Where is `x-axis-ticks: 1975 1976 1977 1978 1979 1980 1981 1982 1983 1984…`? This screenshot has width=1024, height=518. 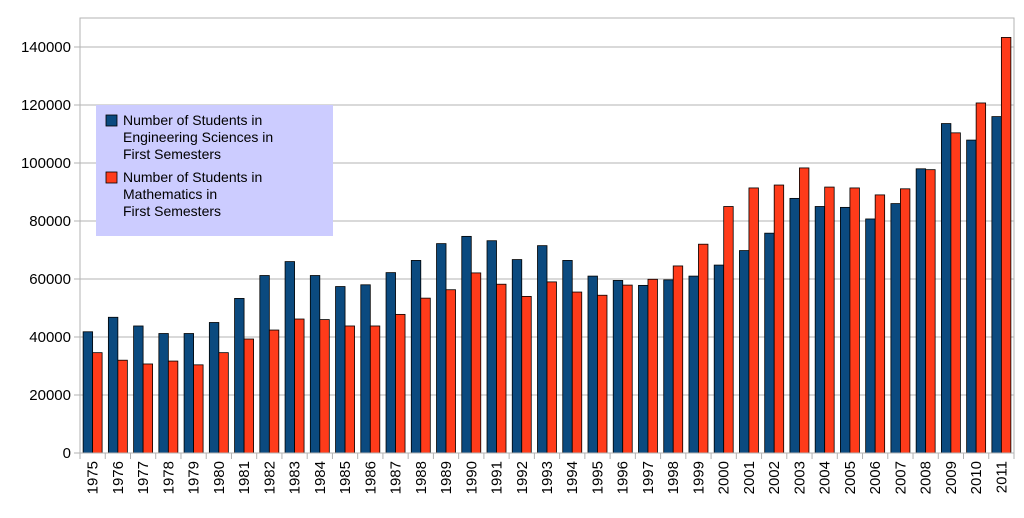
x-axis-ticks: 1975 1976 1977 1978 1979 1980 1981 1982 1983 1984… is located at coordinates (547, 473).